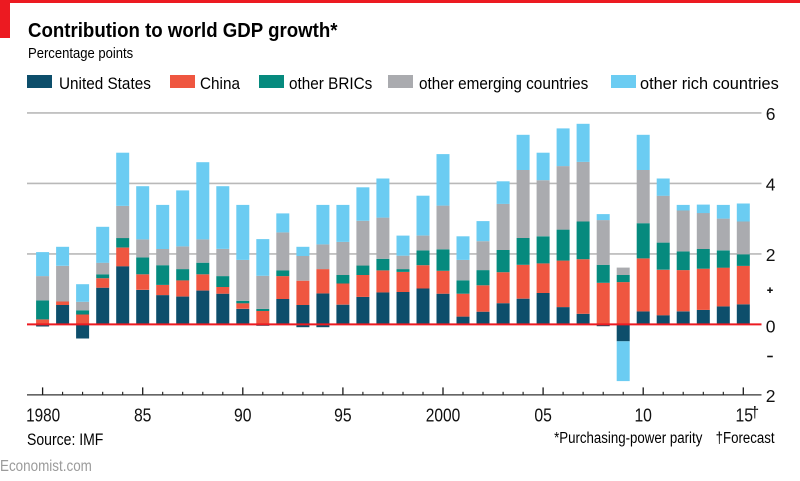 The height and width of the screenshot is (481, 800). What do you see at coordinates (771, 327) in the screenshot?
I see `svg-text: 0` at bounding box center [771, 327].